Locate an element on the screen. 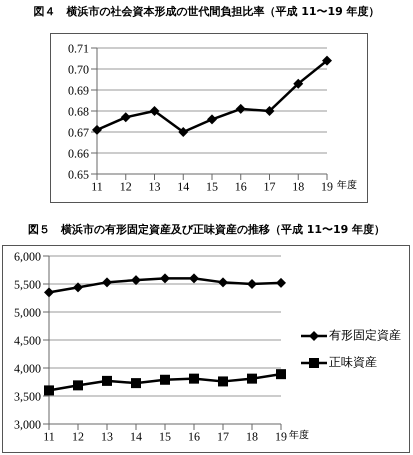  y-tick-label: 0.70 is located at coordinates (78, 69).